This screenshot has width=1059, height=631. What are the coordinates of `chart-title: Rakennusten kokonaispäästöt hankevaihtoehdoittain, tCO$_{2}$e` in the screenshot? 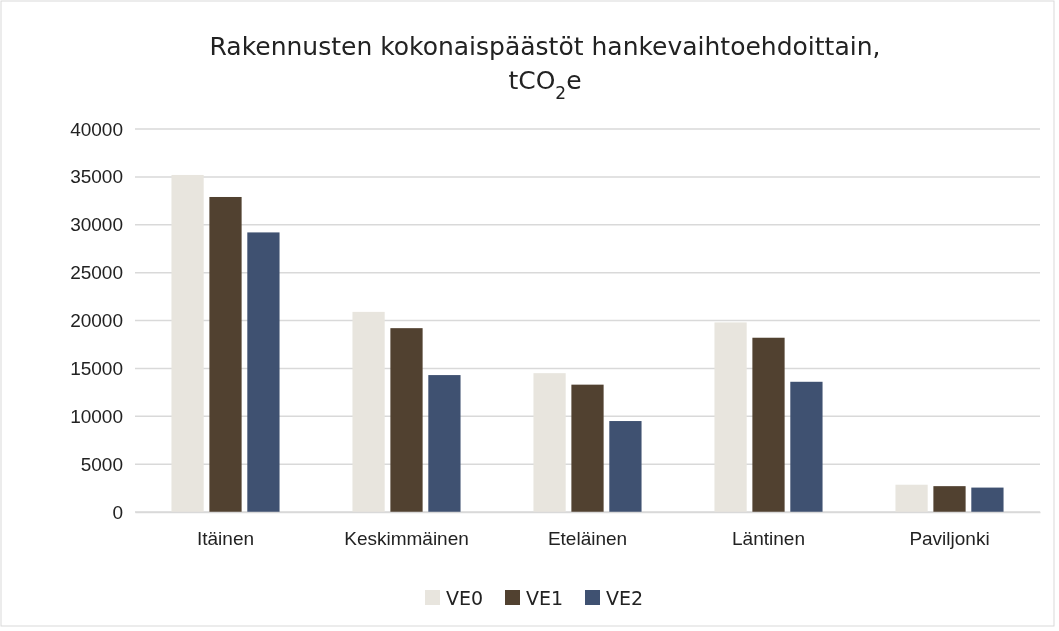 It's located at (545, 67).